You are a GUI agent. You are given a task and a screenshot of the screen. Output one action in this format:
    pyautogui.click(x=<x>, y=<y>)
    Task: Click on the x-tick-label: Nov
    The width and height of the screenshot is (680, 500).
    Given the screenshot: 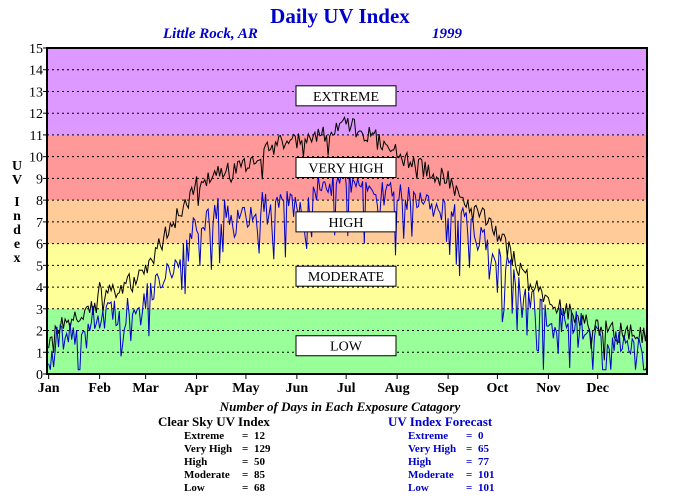 What is the action you would take?
    pyautogui.click(x=548, y=388)
    